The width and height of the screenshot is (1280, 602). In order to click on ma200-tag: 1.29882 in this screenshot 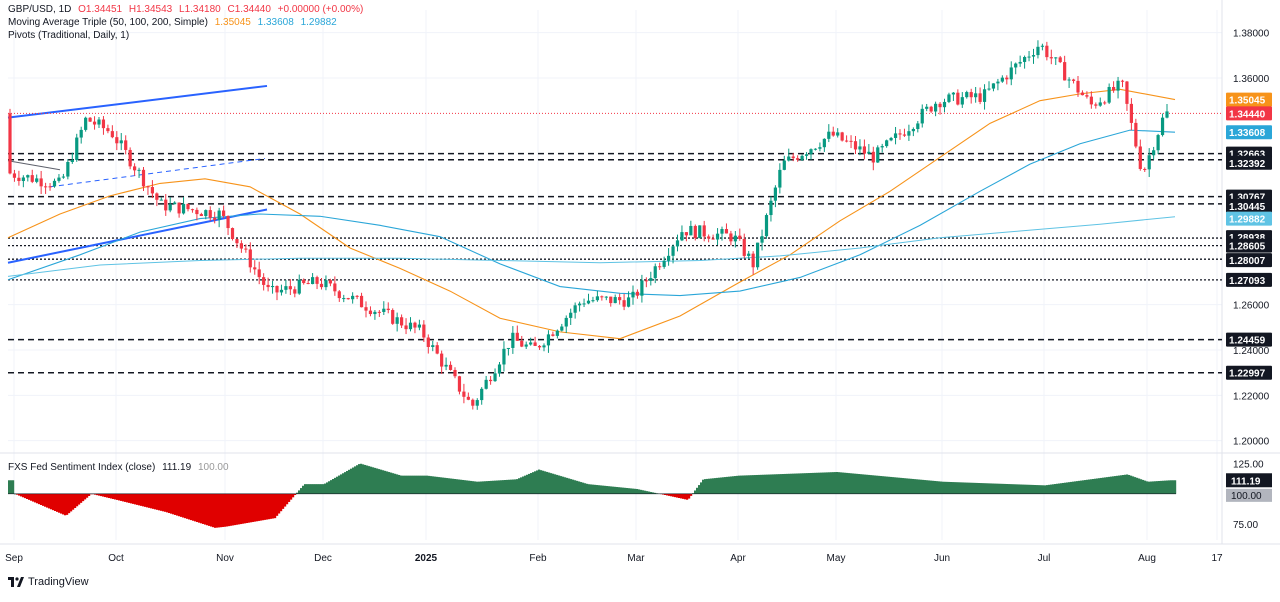, I will do `click(1249, 219)`.